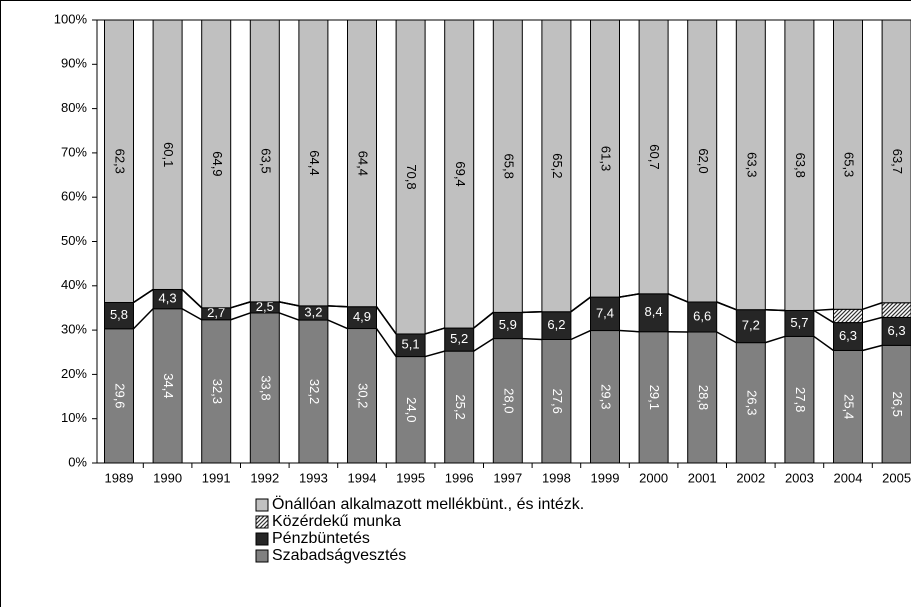  What do you see at coordinates (362, 477) in the screenshot?
I see `x-tick-label: 1994` at bounding box center [362, 477].